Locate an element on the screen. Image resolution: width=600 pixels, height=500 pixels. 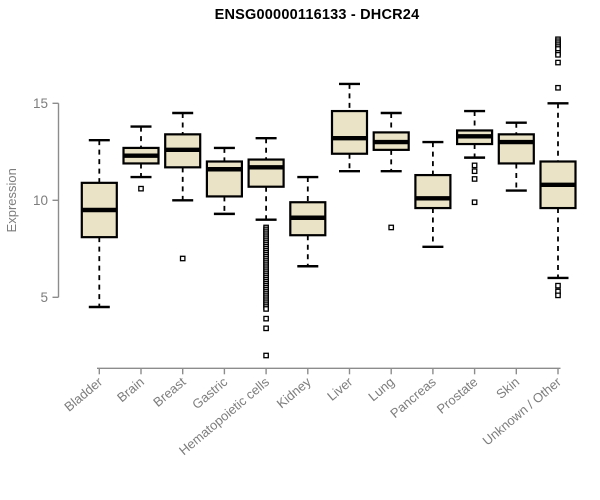
box-group-breast is located at coordinates (183, 186).